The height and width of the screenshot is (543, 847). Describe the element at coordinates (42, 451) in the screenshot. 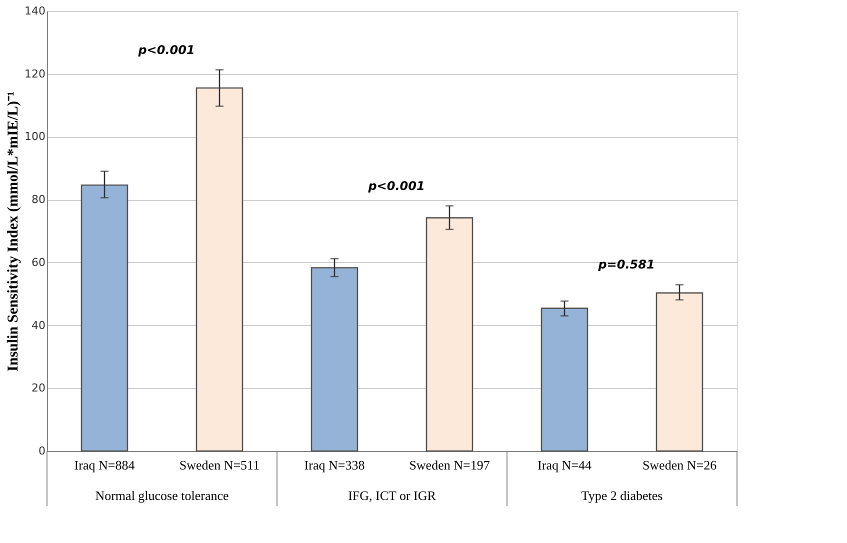

I see `y-tick-label: 0` at that location.